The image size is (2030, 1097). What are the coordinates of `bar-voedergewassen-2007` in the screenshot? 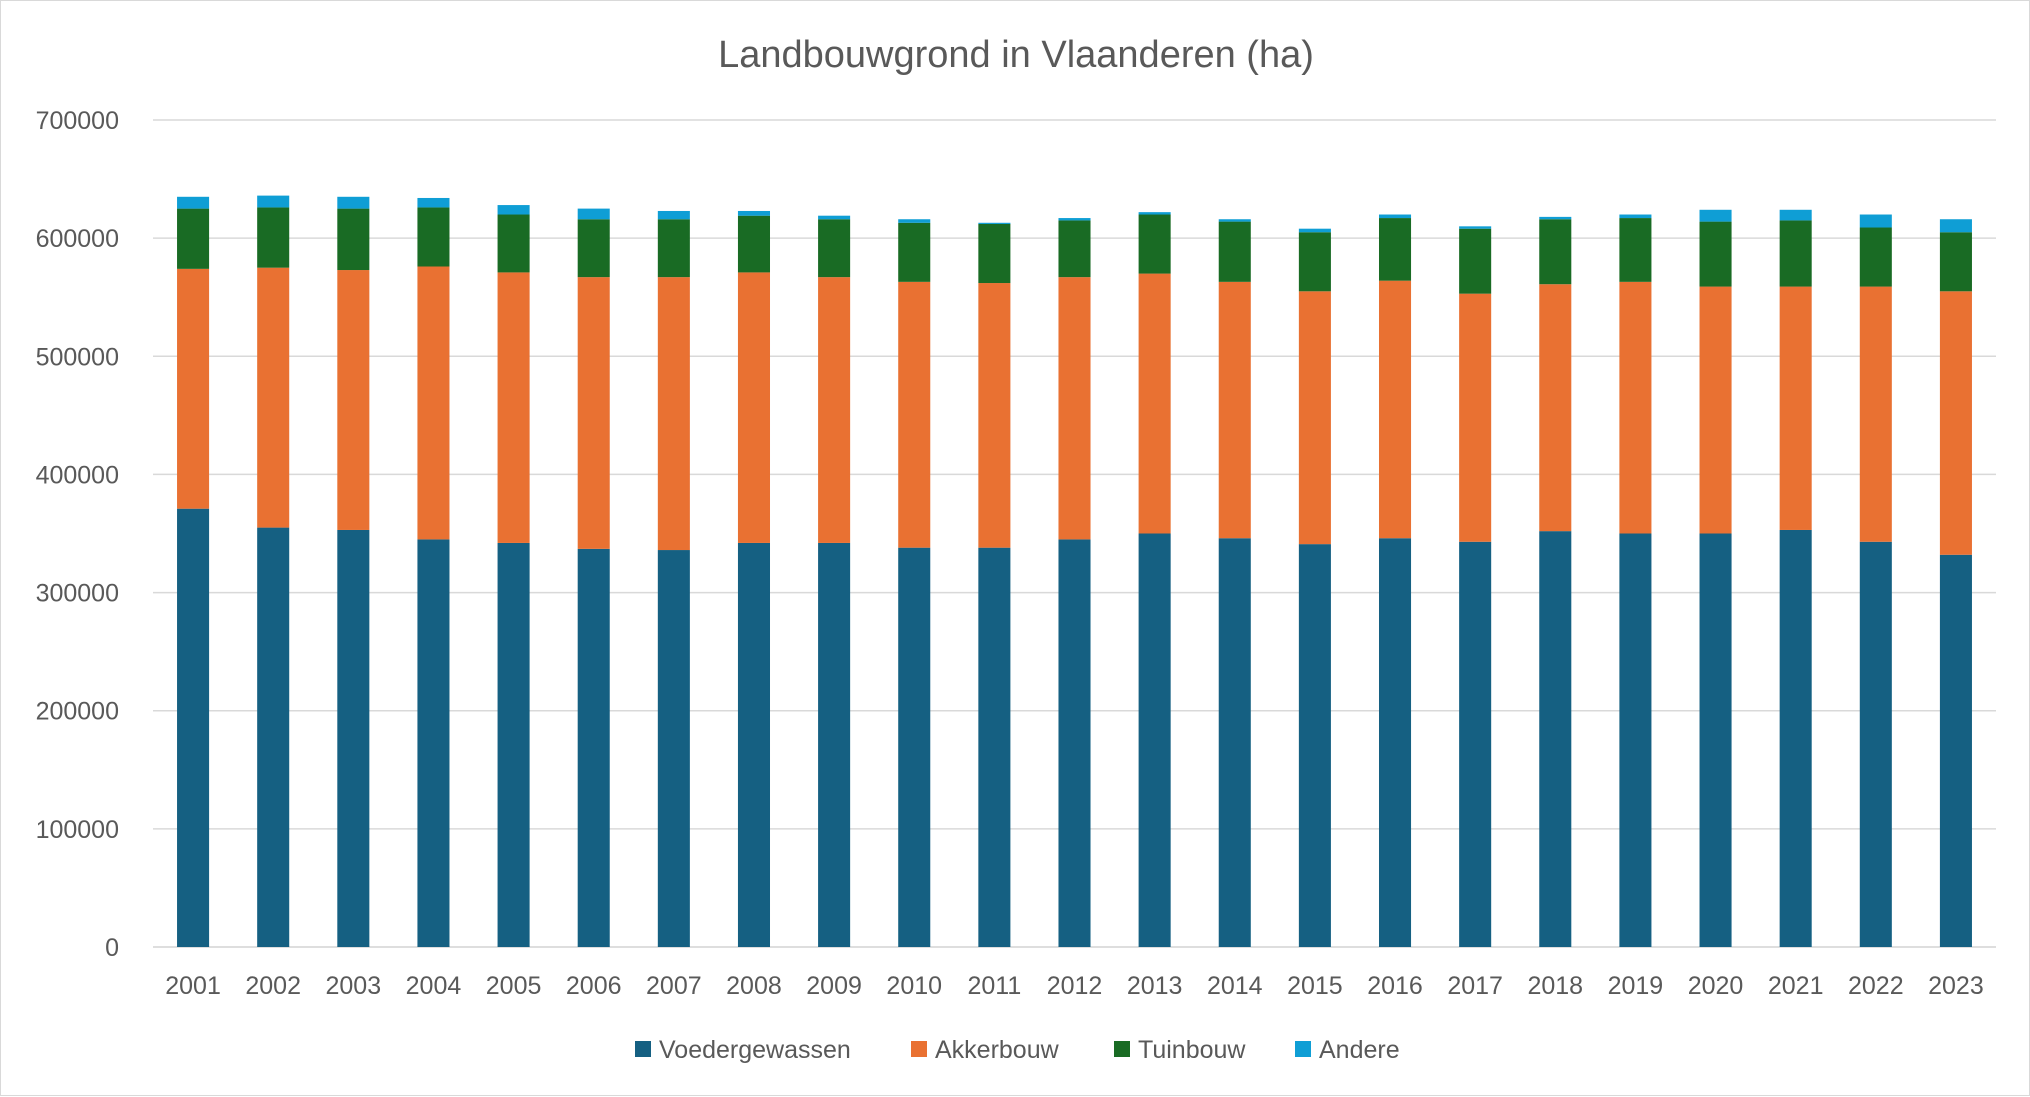 It's located at (673, 748).